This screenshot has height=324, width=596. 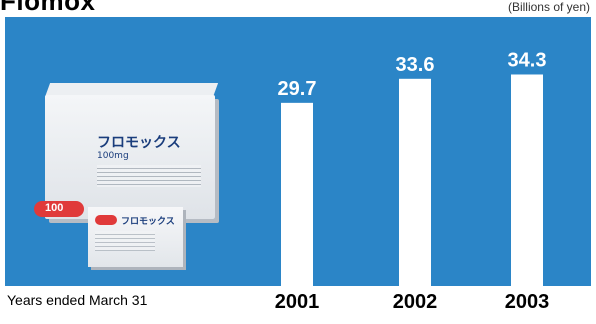 I want to click on product-badge-label: 100, so click(x=54, y=208).